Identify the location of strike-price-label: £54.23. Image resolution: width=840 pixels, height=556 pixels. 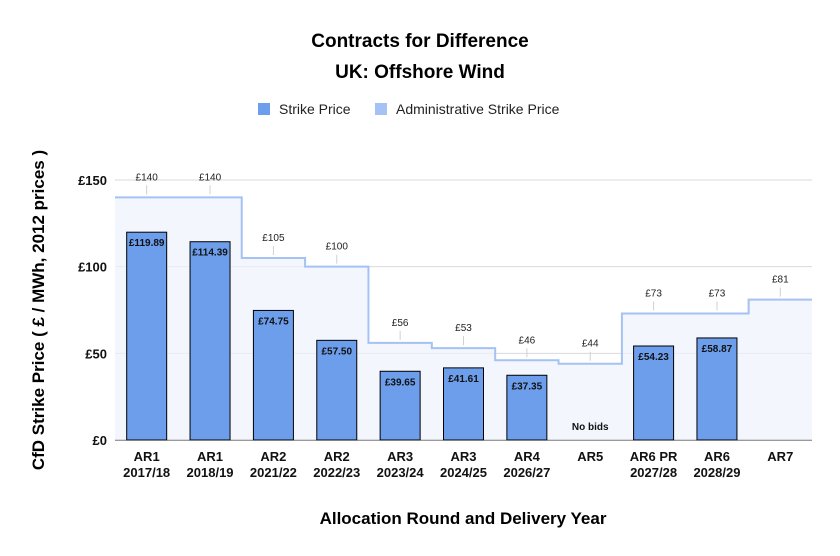
(653, 357).